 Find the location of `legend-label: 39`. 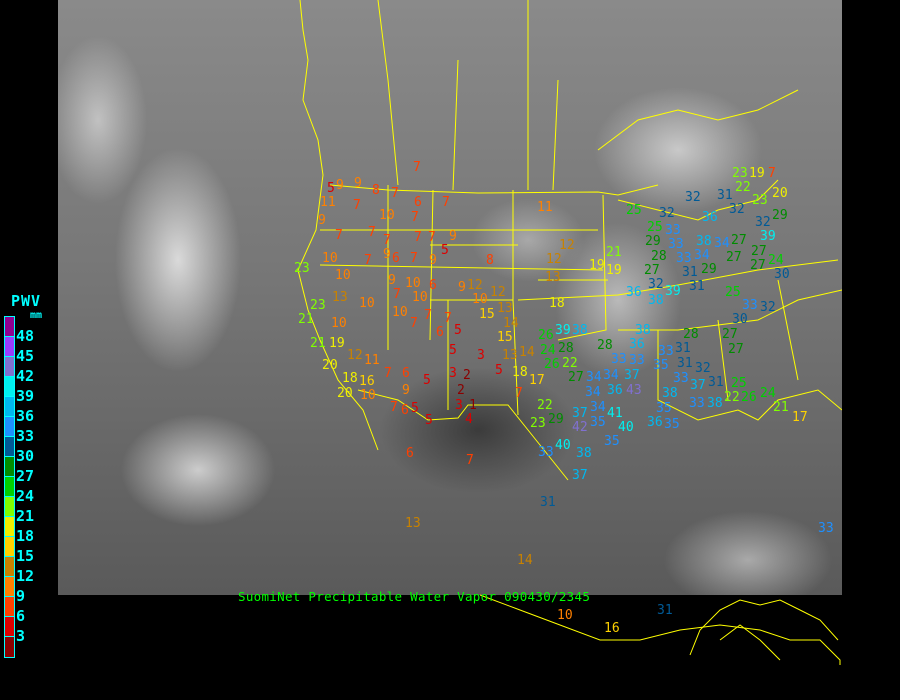

legend-label: 39 is located at coordinates (25, 396).